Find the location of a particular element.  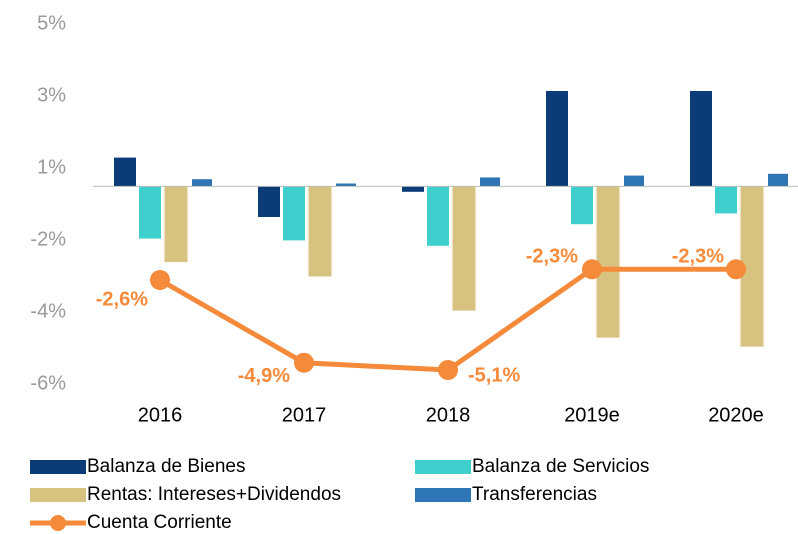

x-tick-label: 2019e is located at coordinates (592, 415).